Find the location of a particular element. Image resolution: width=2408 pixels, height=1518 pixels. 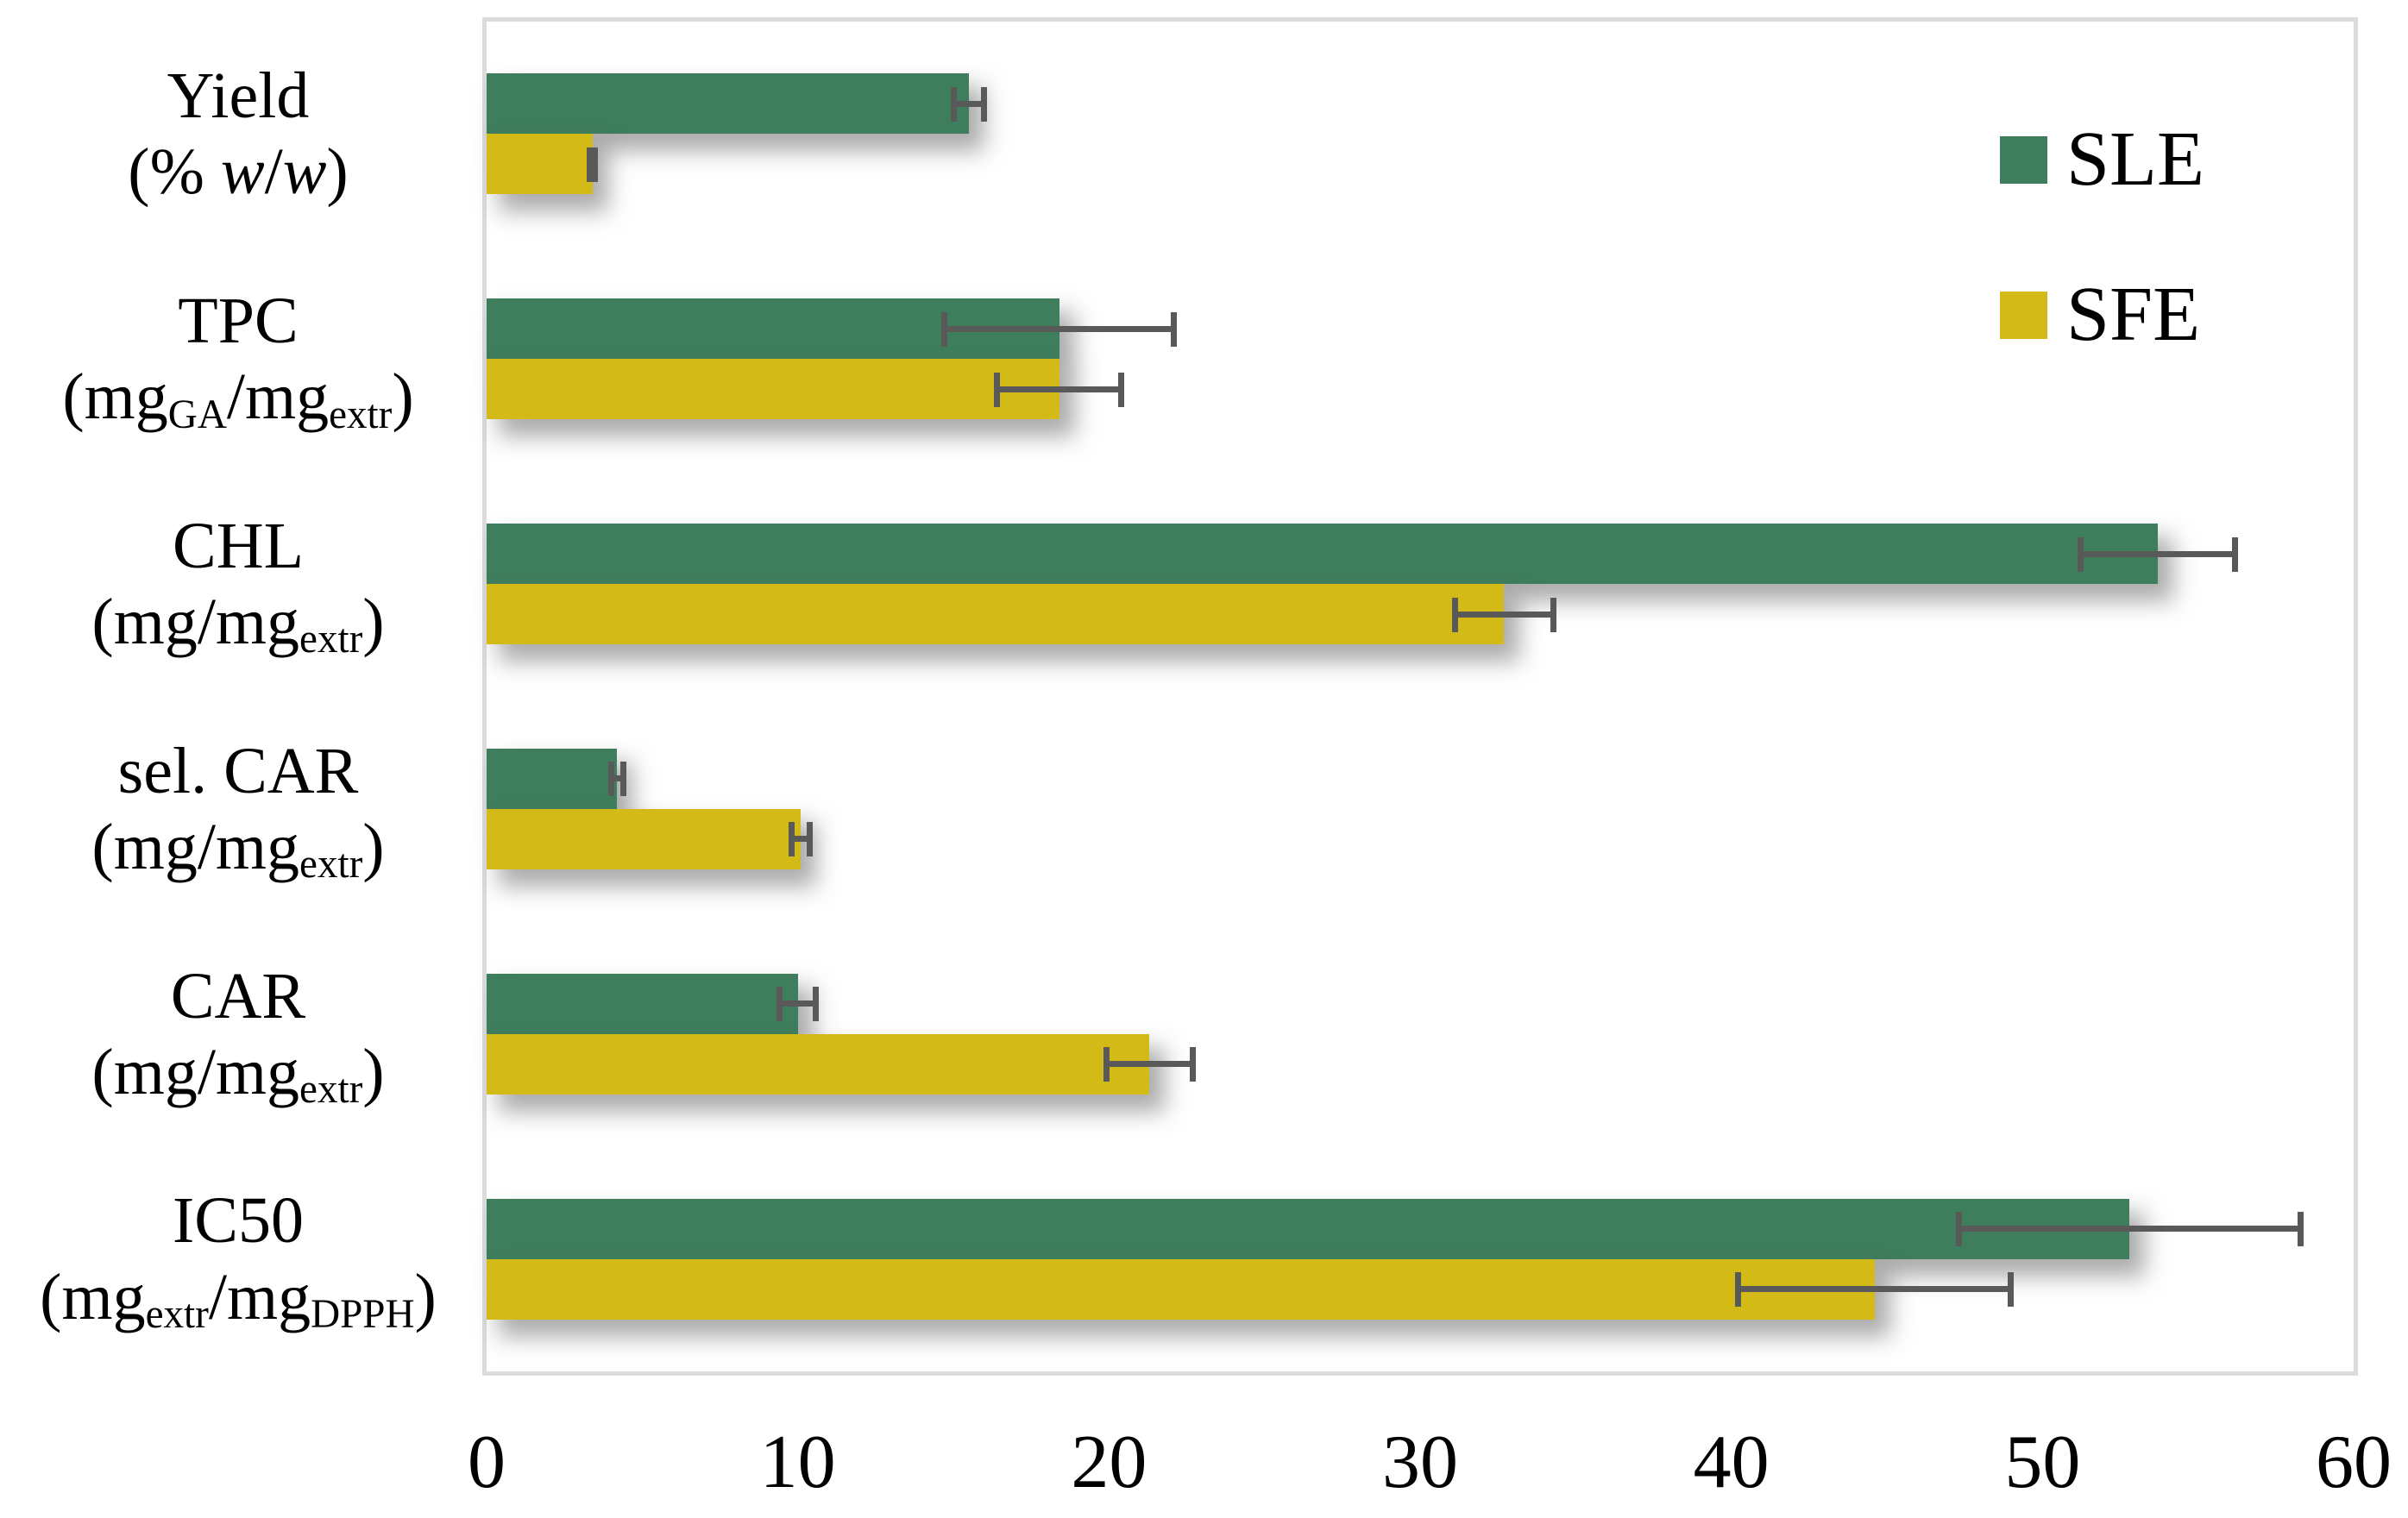

legend-item-sfe: SFE is located at coordinates (2100, 315).